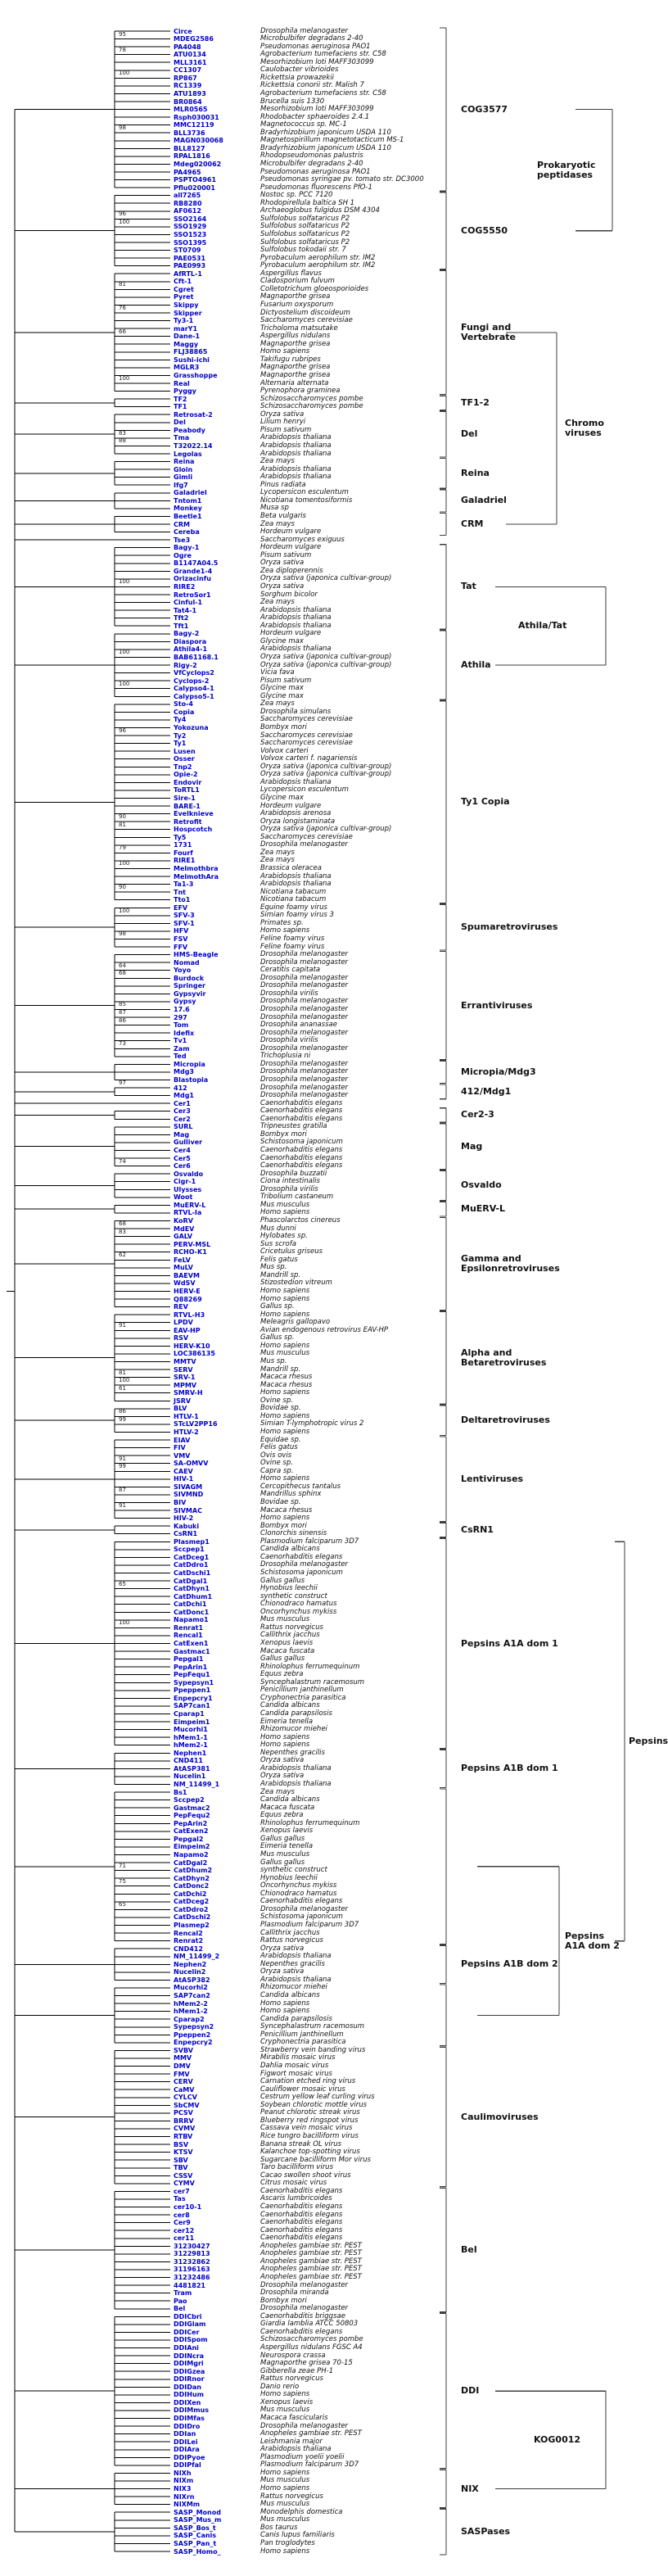 The height and width of the screenshot is (2576, 668). Describe the element at coordinates (191, 1643) in the screenshot. I see `leaf-name: CatExen1` at that location.